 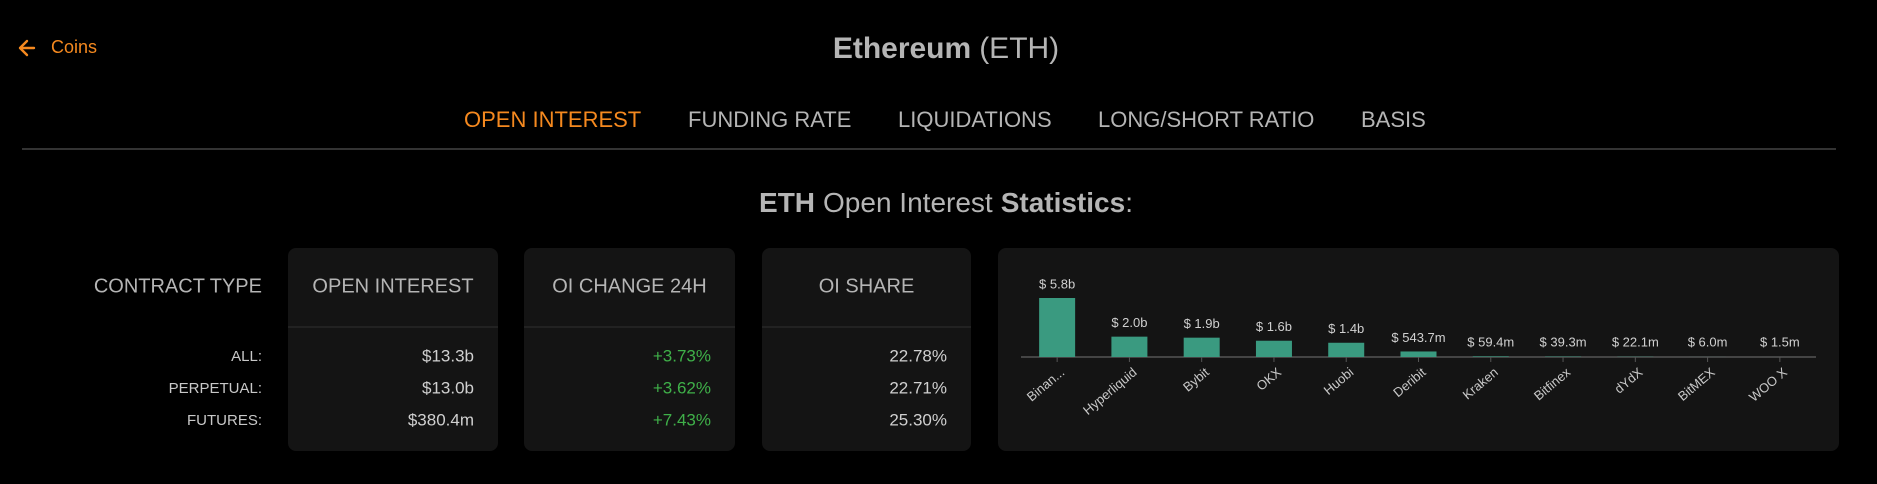 What do you see at coordinates (448, 355) in the screenshot?
I see `stat-value: $13.3b` at bounding box center [448, 355].